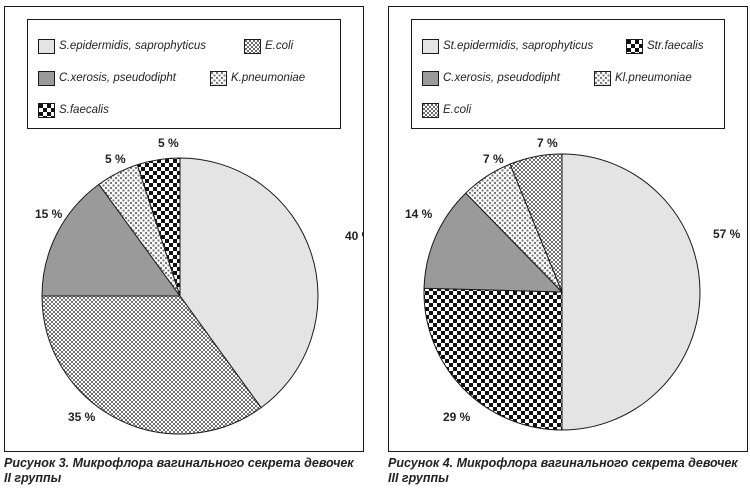 Image resolution: width=750 pixels, height=493 pixels. What do you see at coordinates (419, 214) in the screenshot?
I see `slice-label: 14 %` at bounding box center [419, 214].